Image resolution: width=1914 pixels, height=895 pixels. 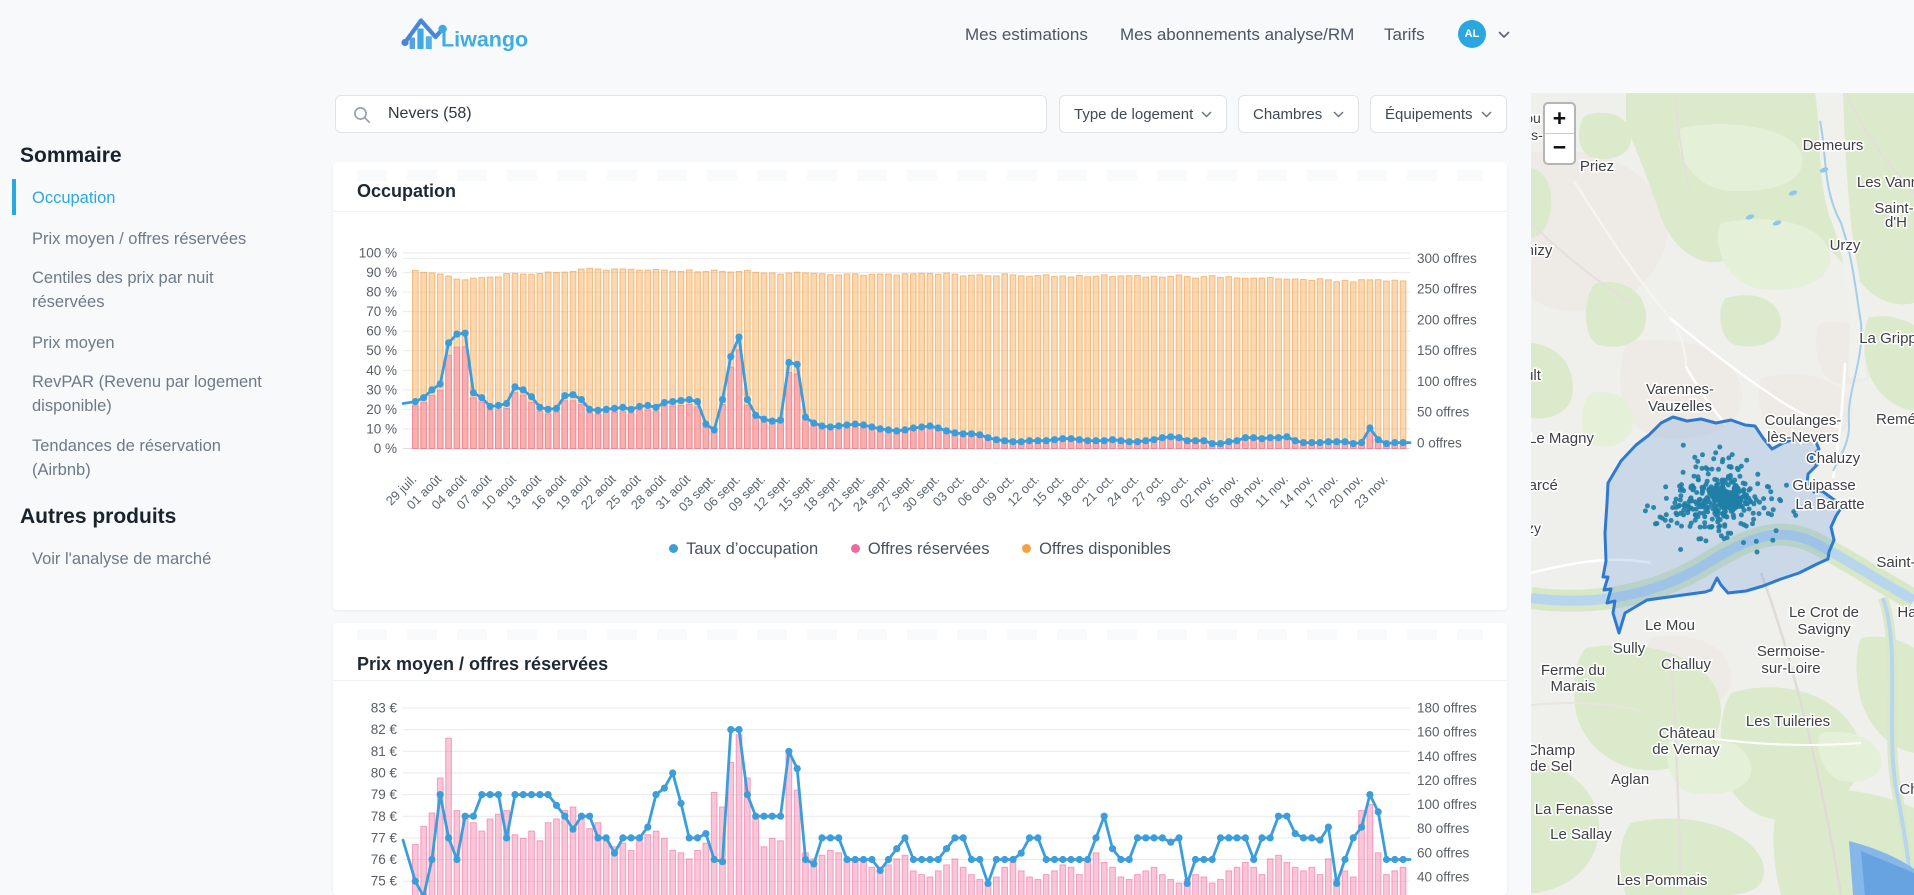 I want to click on svg-text: 40 %, so click(x=381, y=370).